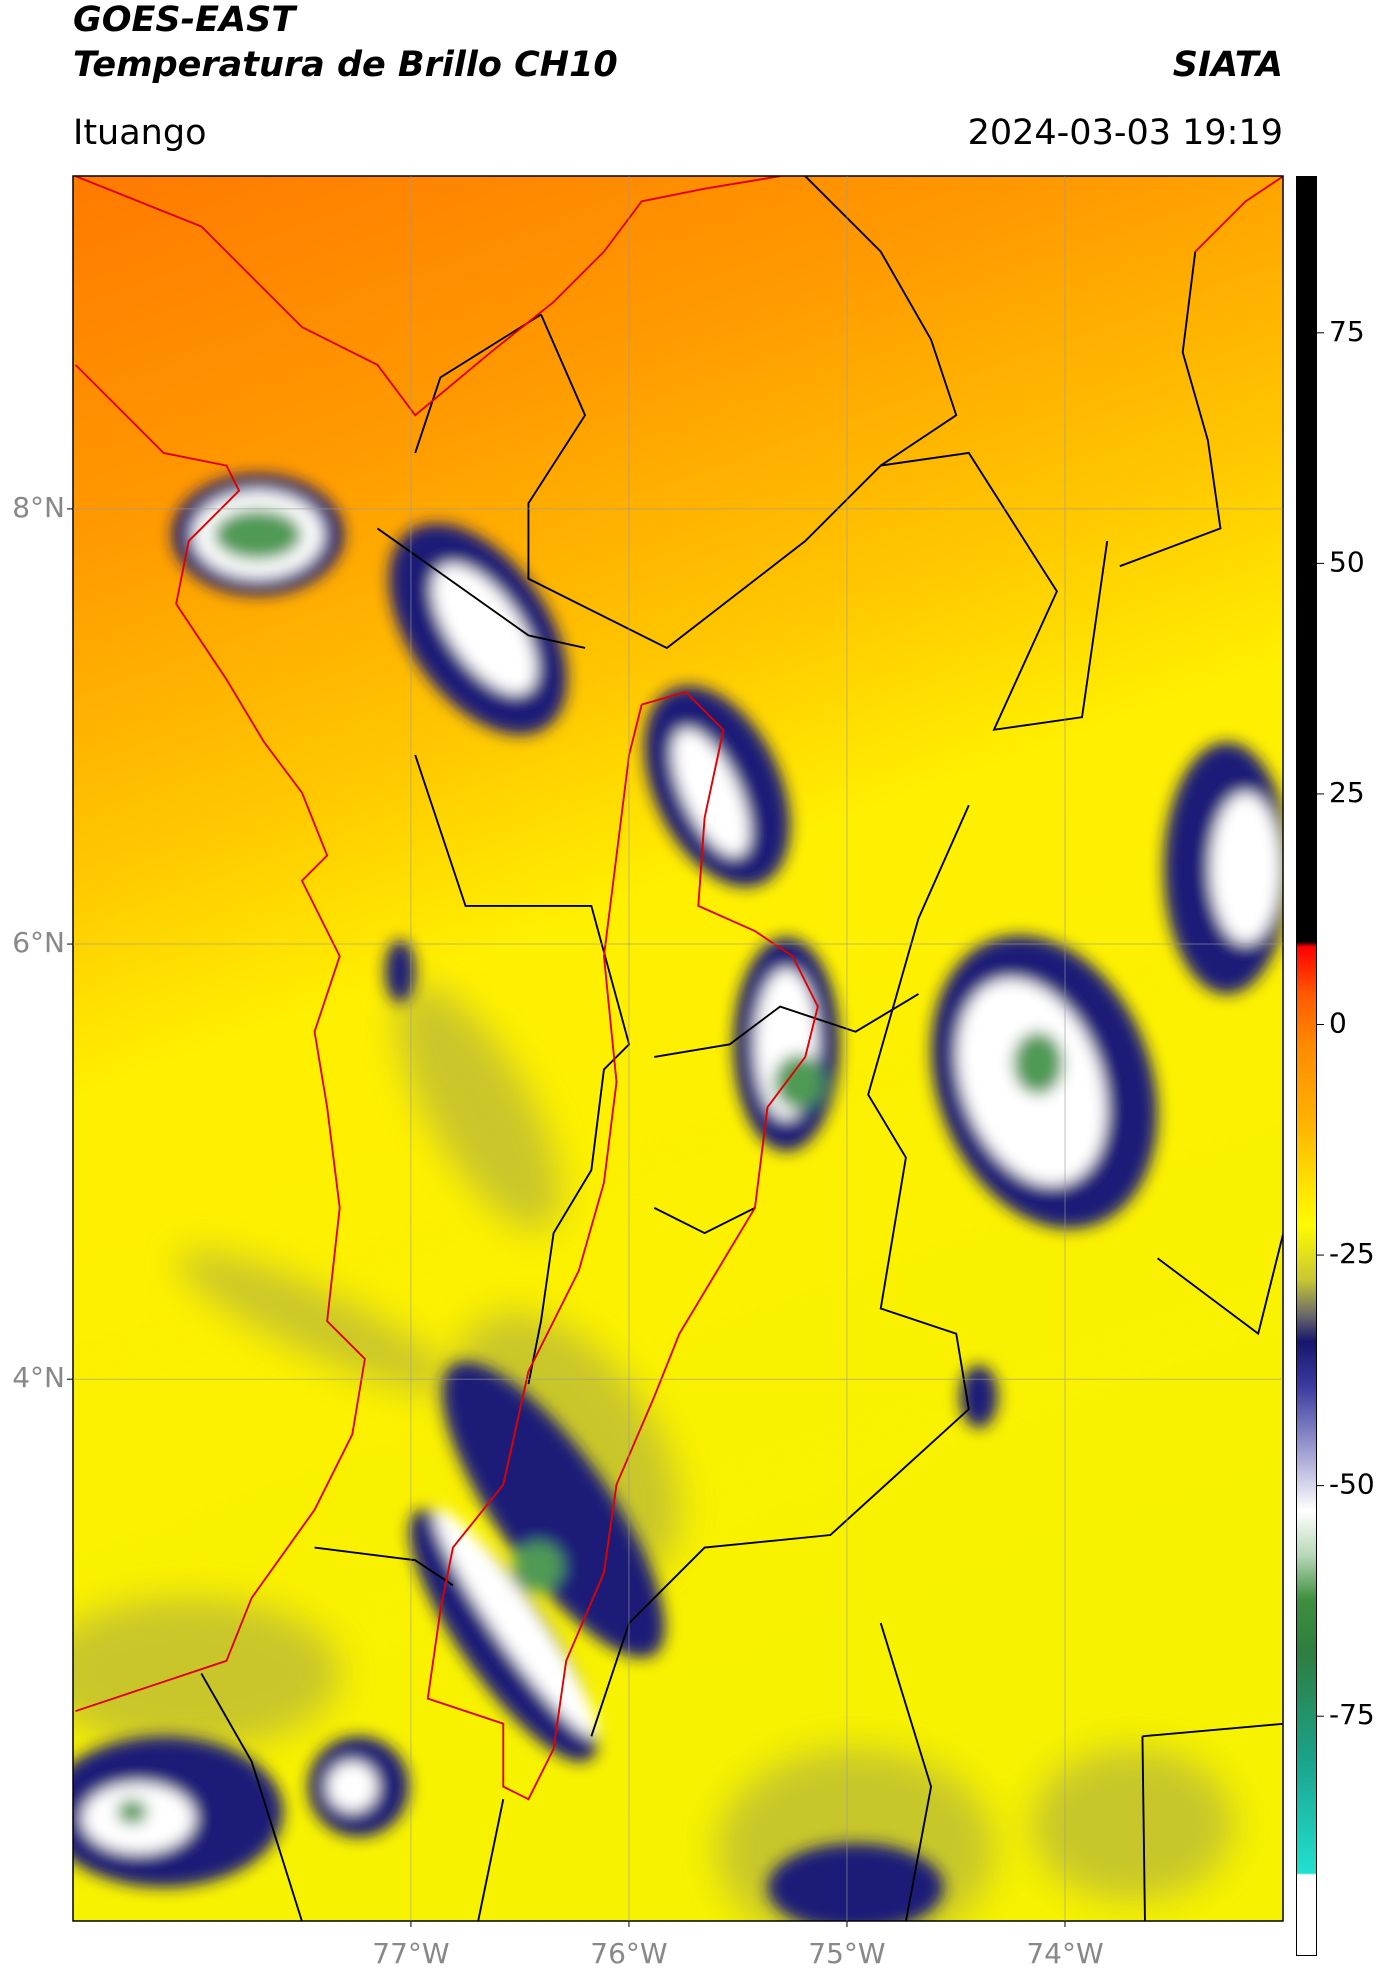  Describe the element at coordinates (1338, 1022) in the screenshot. I see `colorbar-tick-label: 0` at that location.